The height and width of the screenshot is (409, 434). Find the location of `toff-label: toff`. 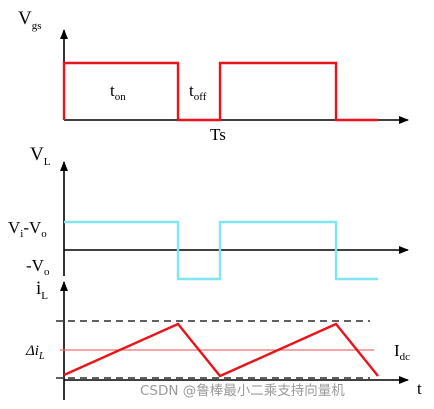

toff-label: toff is located at coordinates (198, 92).